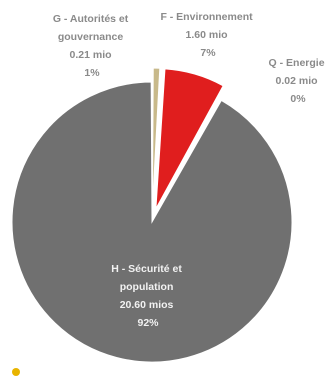 The width and height of the screenshot is (335, 381). Describe the element at coordinates (189, 138) in the screenshot. I see `slice-environnement` at that location.